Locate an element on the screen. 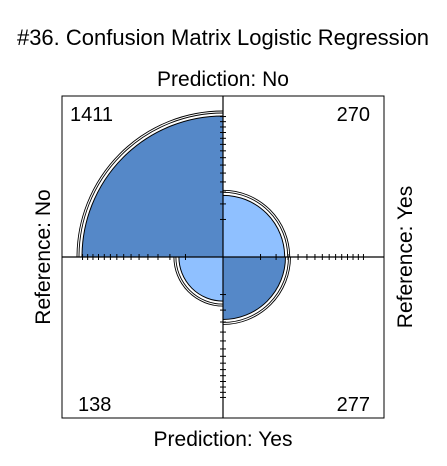 The image size is (447, 466). cell-count-top-right: 270 is located at coordinates (353, 115).